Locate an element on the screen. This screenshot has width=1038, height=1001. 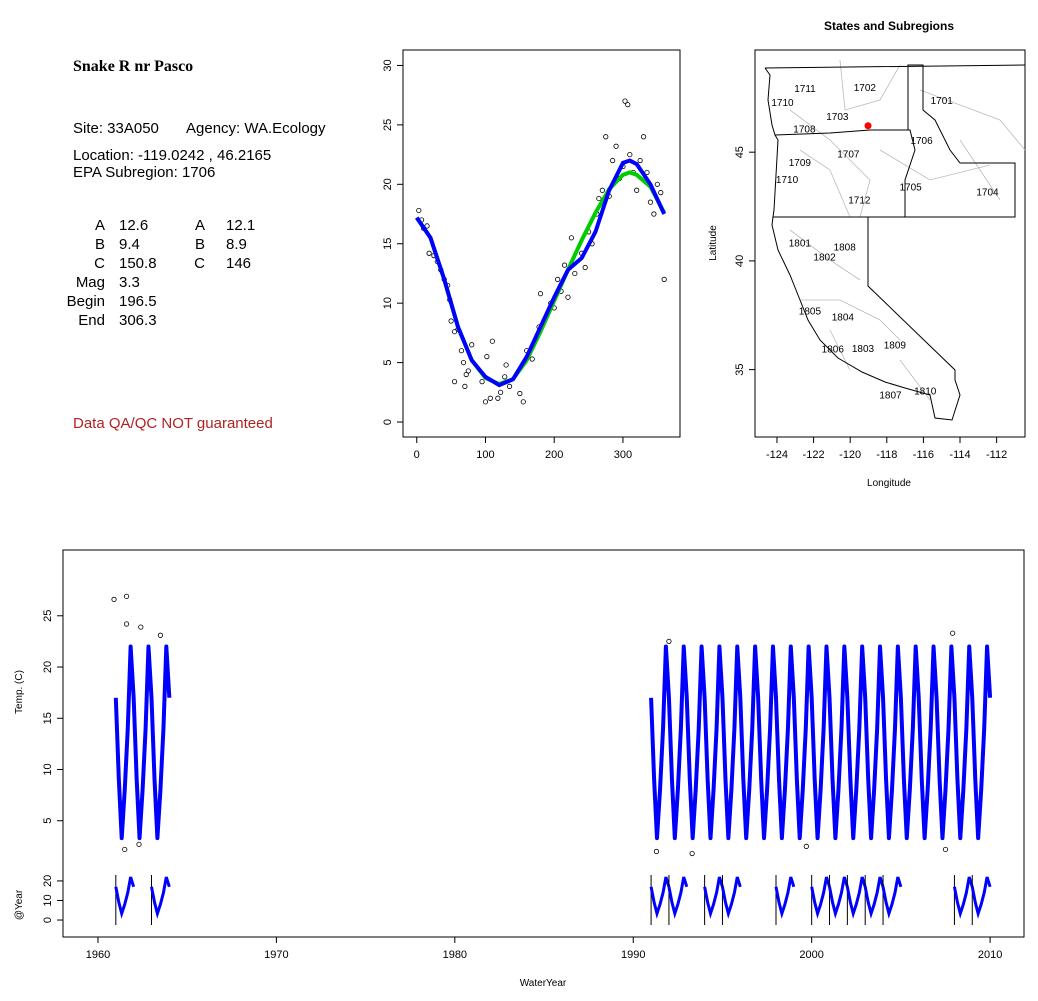
y-tick-label: 10 is located at coordinates (48, 900).